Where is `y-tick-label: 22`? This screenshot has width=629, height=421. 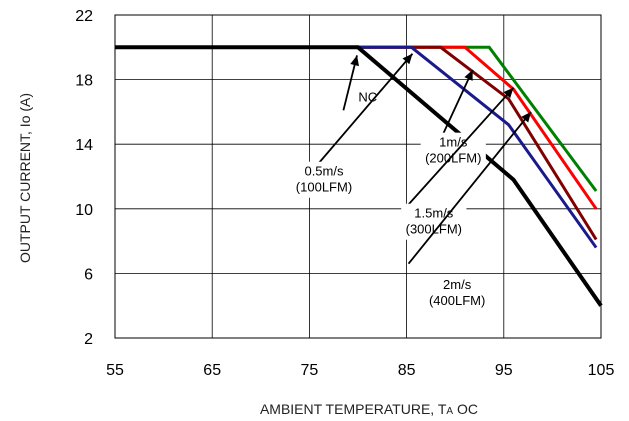
y-tick-label: 22 is located at coordinates (84, 16).